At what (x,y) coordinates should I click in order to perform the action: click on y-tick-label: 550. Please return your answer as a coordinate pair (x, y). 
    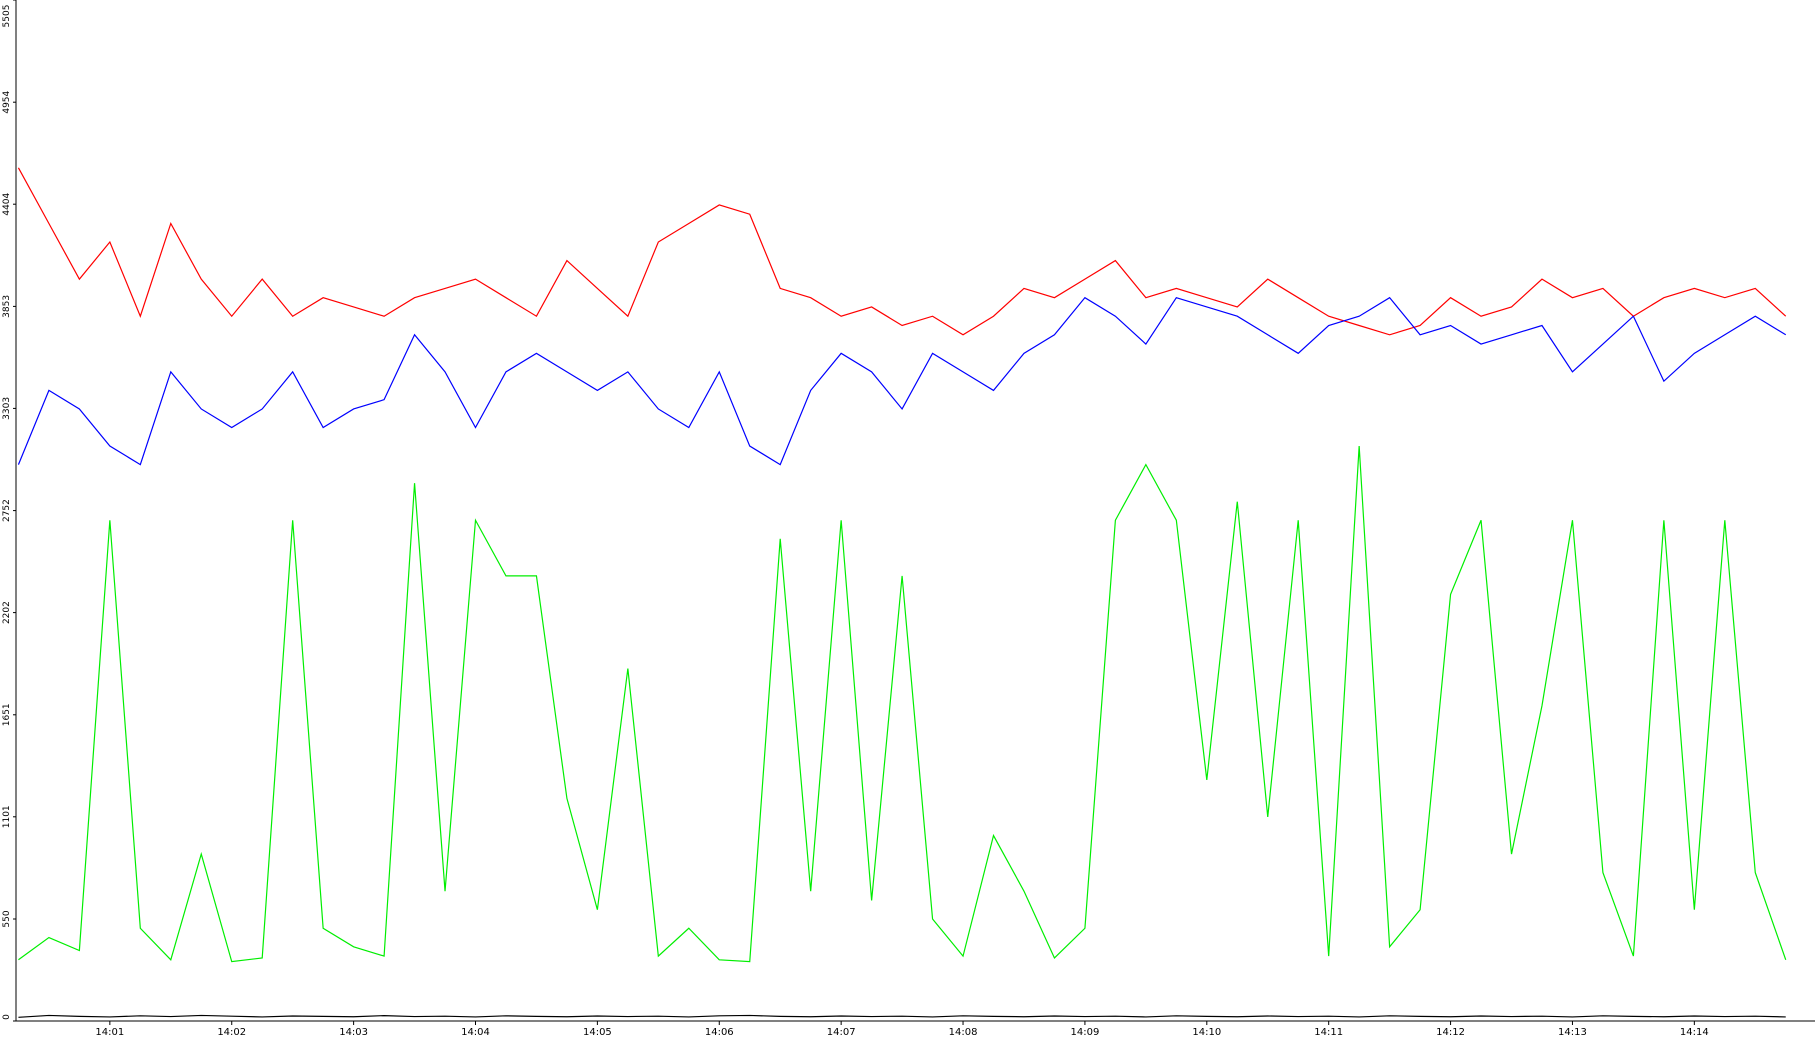
    Looking at the image, I should click on (7, 918).